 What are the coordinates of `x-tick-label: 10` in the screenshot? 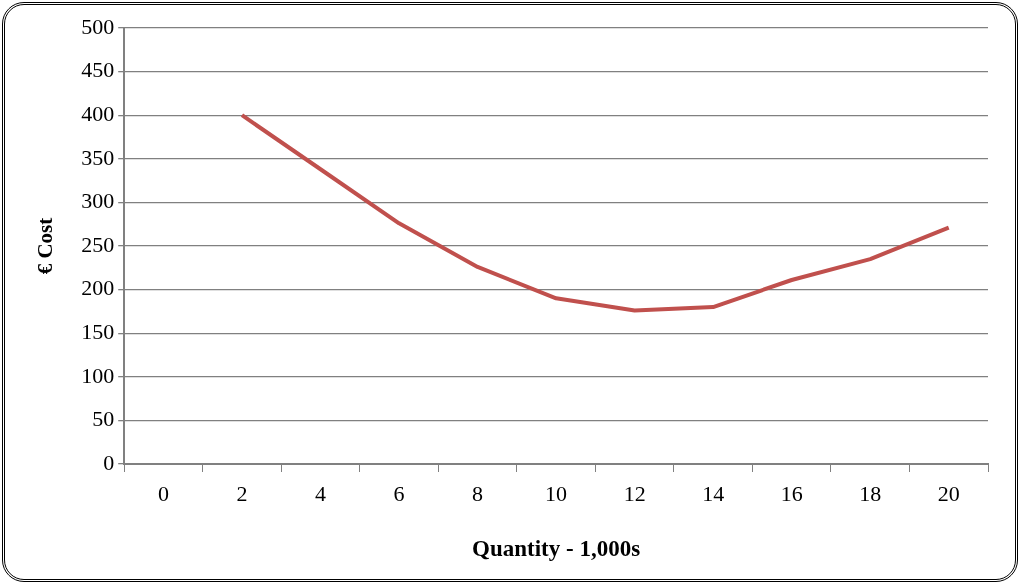 It's located at (556, 493).